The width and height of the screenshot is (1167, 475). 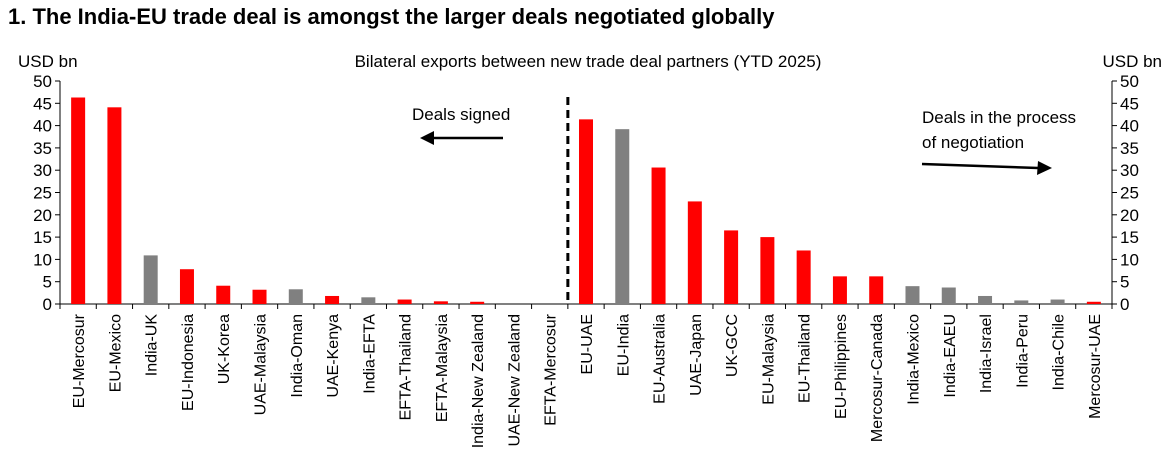 I want to click on x-category-label: India-Oman, so click(x=297, y=356).